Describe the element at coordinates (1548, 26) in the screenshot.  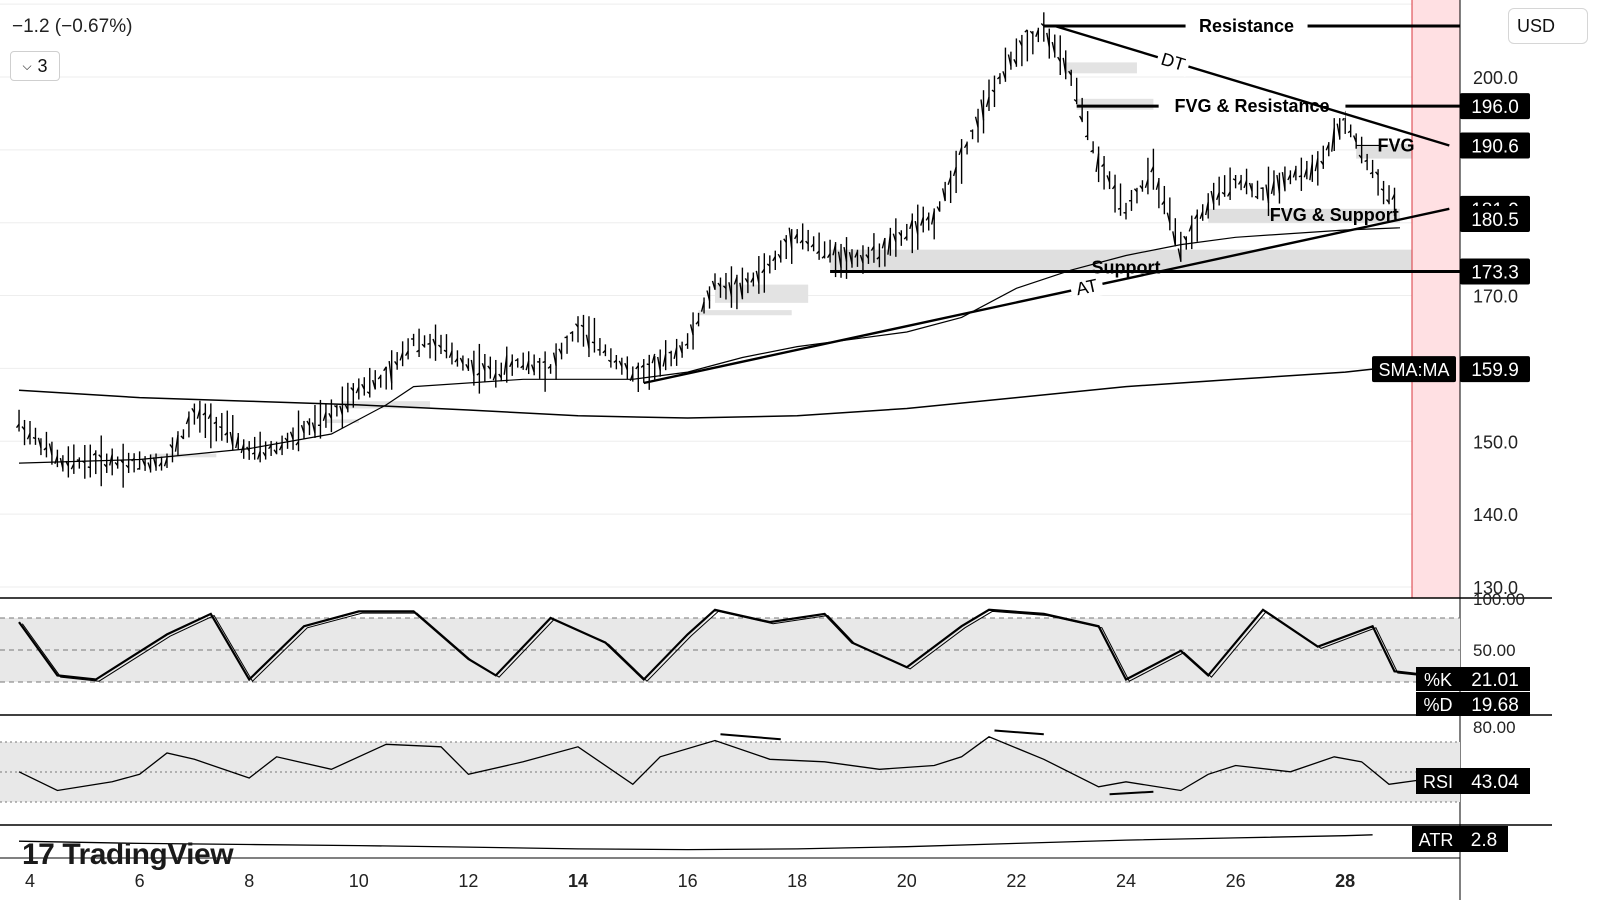
I see `currency-selector: USD` at that location.